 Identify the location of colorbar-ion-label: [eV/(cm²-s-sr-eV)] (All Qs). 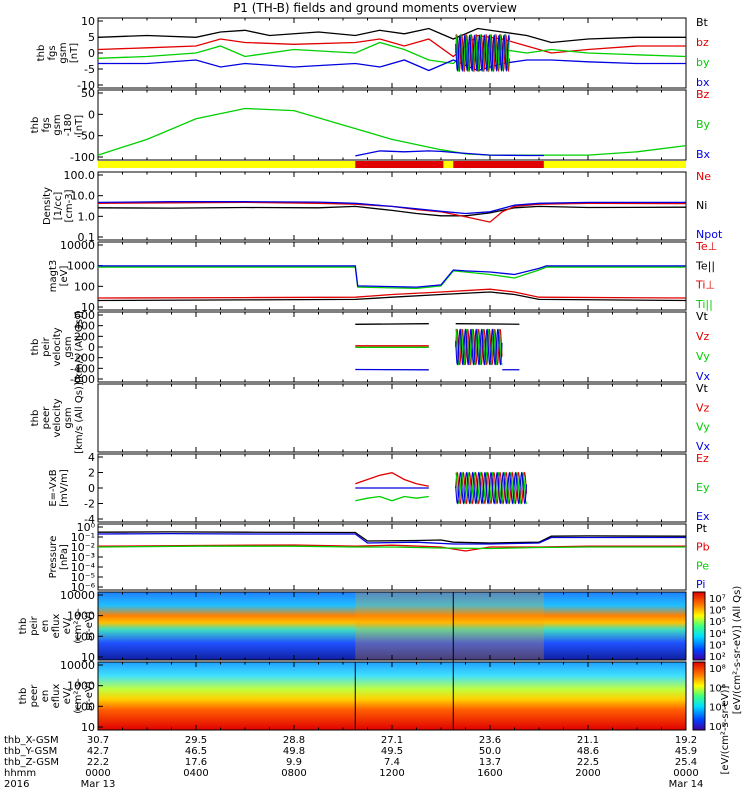
(737, 650).